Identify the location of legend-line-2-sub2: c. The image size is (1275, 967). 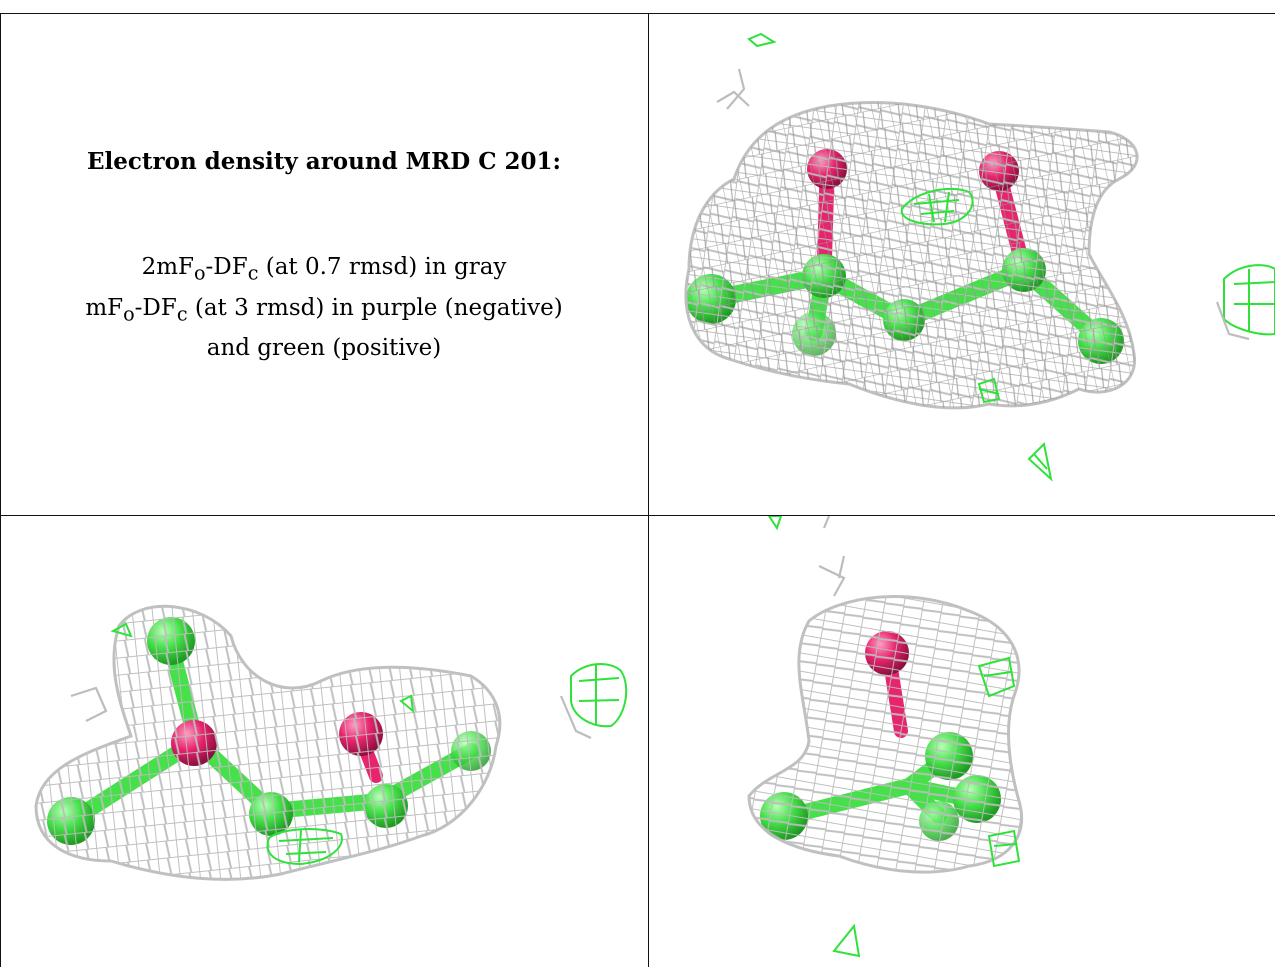
(182, 314).